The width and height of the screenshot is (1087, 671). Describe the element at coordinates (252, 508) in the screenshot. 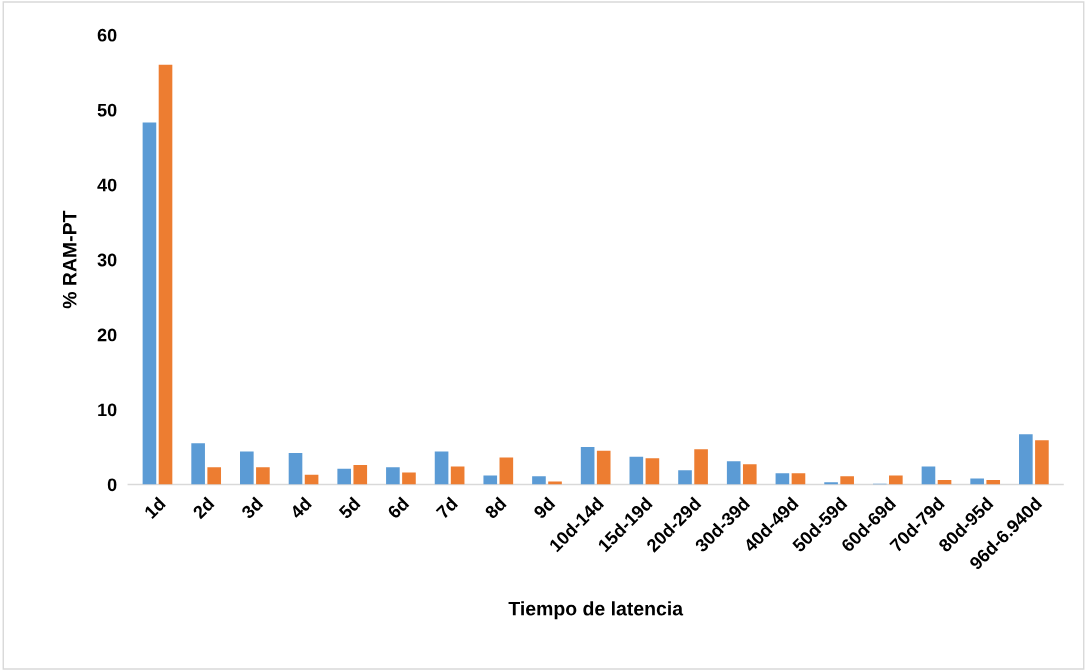

I see `x-tick-label: 3d` at that location.